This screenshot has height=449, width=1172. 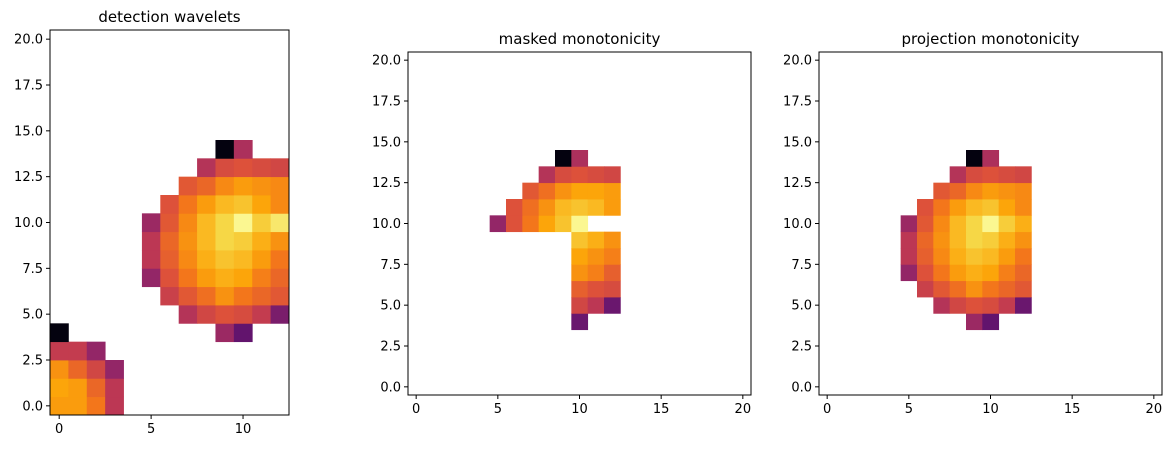 I want to click on panel-title: detection wavelets, so click(x=169, y=17).